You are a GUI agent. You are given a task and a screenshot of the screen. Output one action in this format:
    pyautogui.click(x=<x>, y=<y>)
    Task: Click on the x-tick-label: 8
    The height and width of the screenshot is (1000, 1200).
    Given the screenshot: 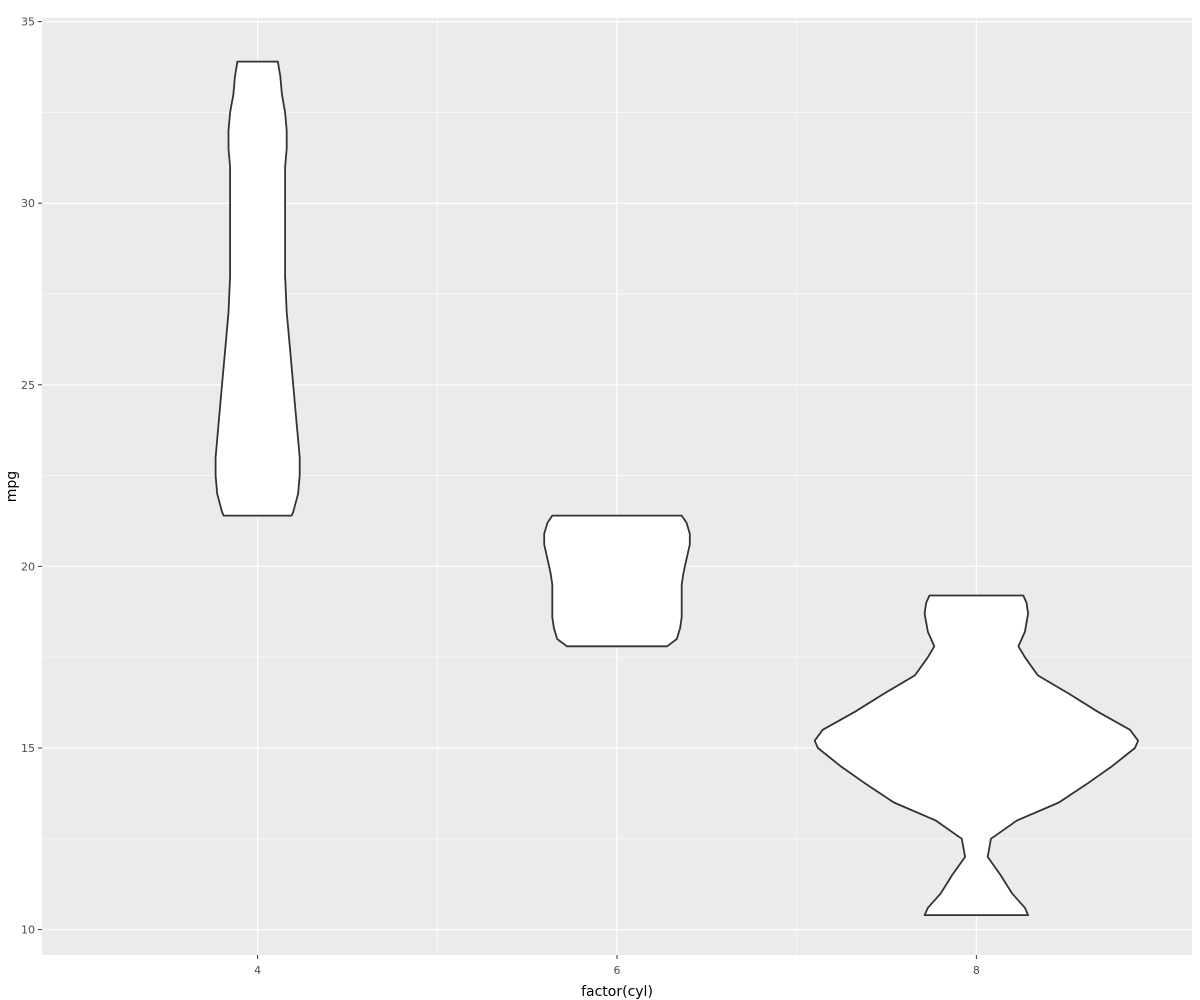 What is the action you would take?
    pyautogui.click(x=976, y=970)
    